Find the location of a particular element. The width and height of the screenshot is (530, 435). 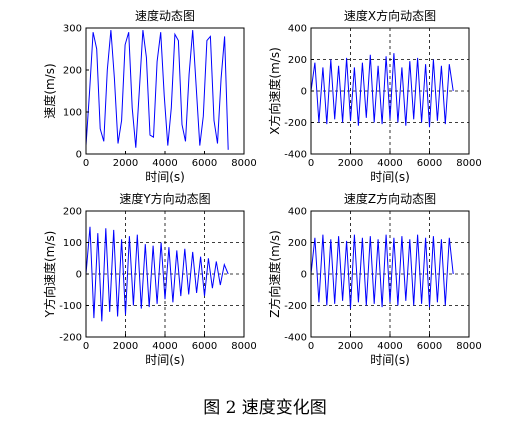

chart1-ylabel: 速度(m/s) is located at coordinates (49, 90).